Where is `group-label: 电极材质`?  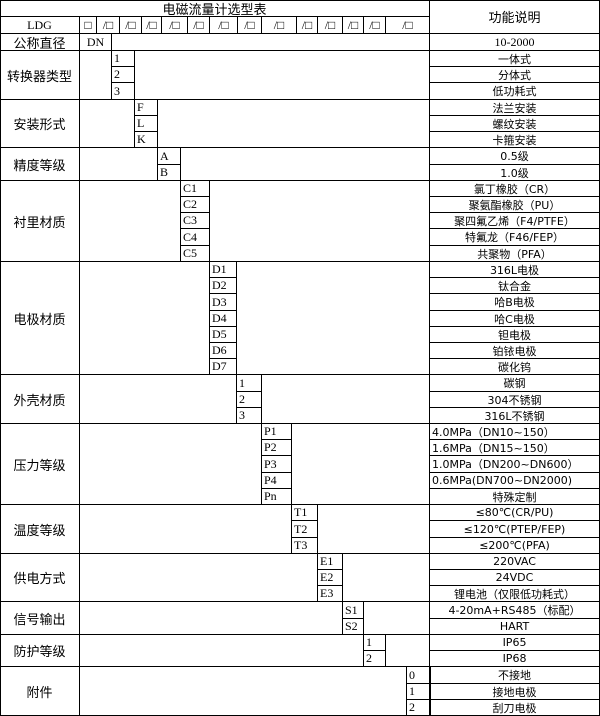
group-label: 电极材质 is located at coordinates (40, 318).